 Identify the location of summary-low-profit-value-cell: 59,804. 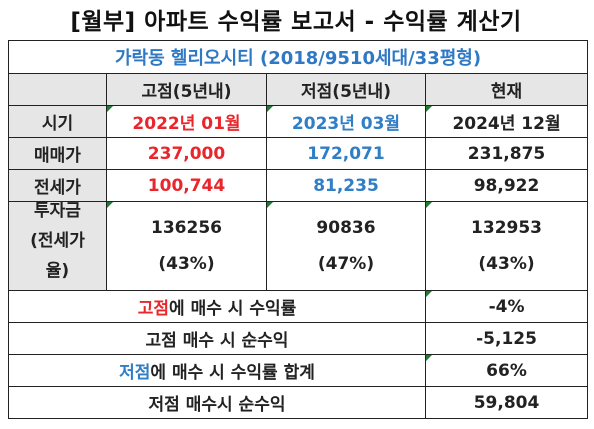
(506, 402).